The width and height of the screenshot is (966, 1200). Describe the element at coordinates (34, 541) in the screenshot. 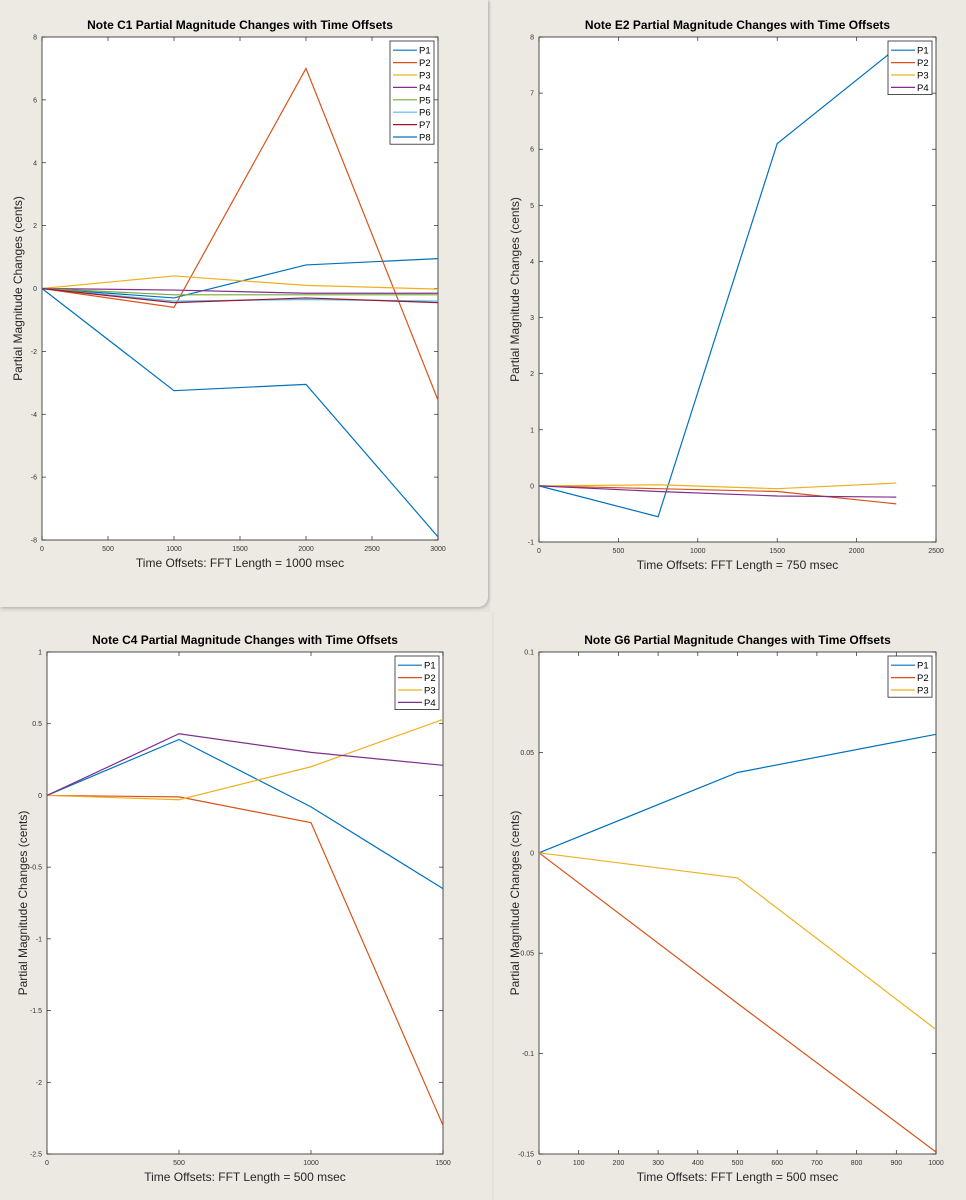

I see `y-tick-label: -8` at that location.